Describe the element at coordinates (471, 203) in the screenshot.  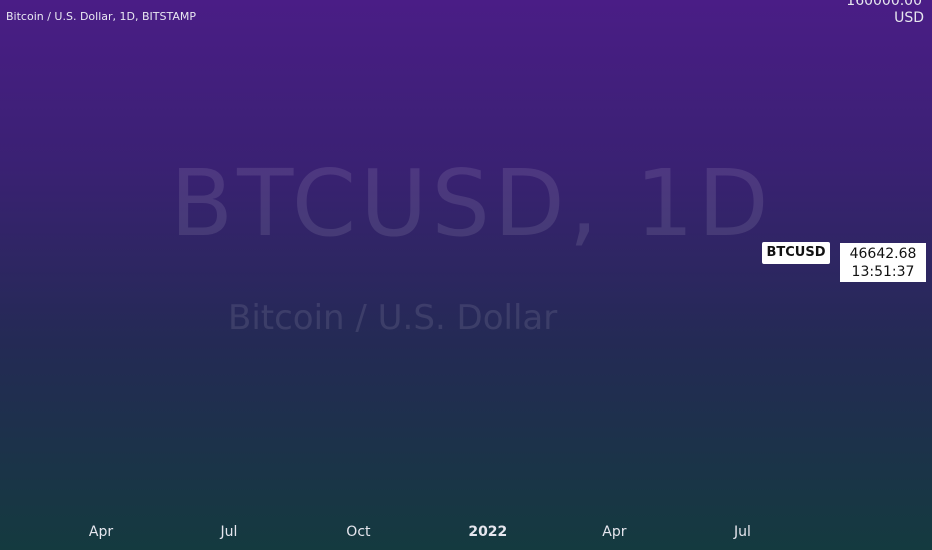
I see `watermark-symbol: BTCUSD, 1D` at that location.